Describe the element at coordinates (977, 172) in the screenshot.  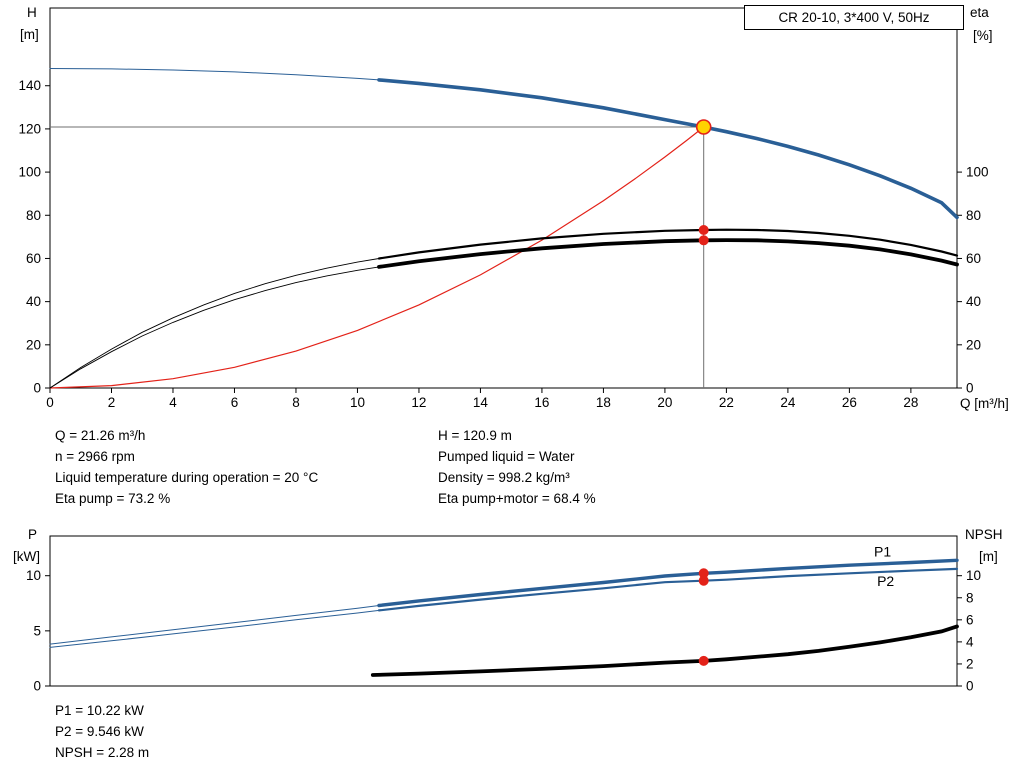
I see `y-tick-label-right: 100` at that location.